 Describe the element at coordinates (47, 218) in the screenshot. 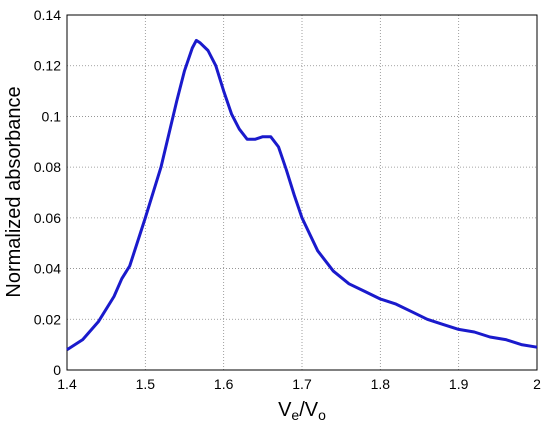

I see `y-tick-label: 0.06` at that location.